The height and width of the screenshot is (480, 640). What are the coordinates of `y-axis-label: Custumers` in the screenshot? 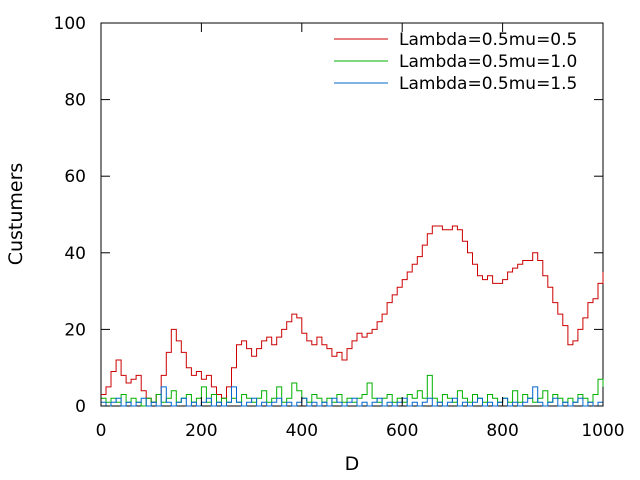 It's located at (16, 214).